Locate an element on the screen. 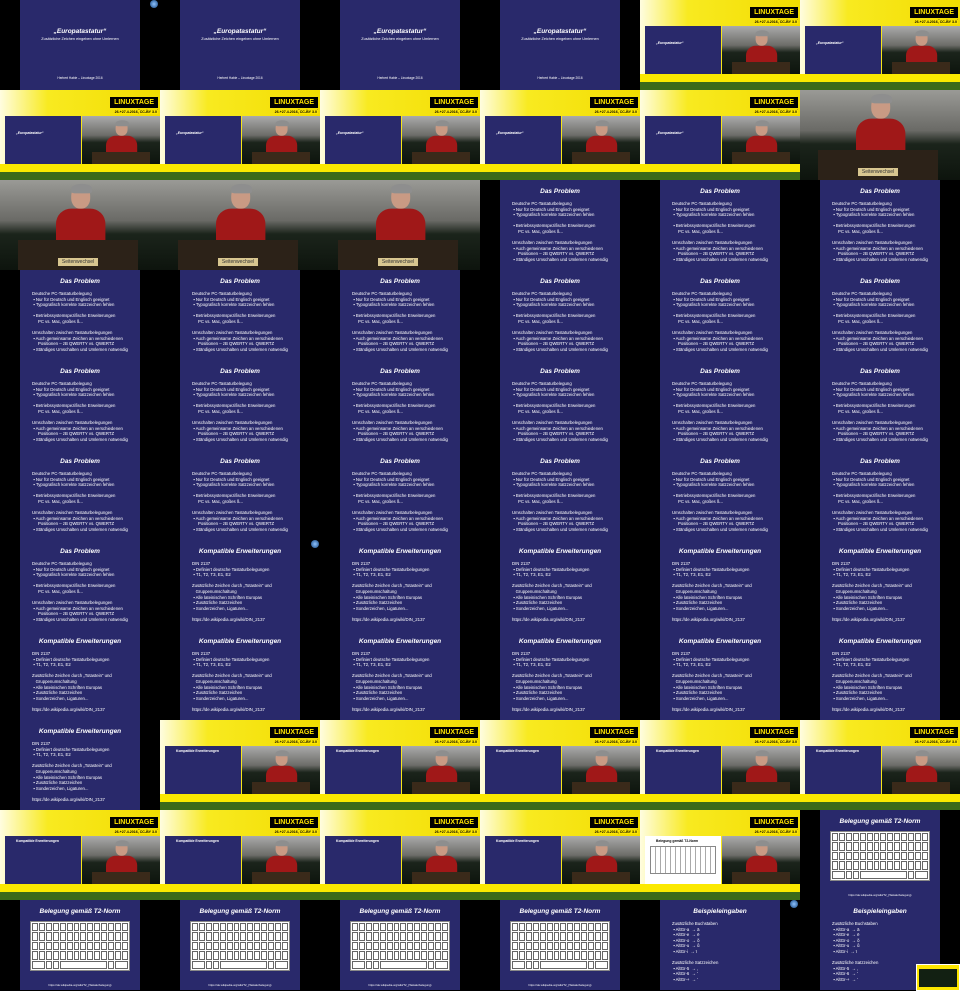 This screenshot has height=991, width=960. slide-preview: Kompatible Erweiterungen is located at coordinates (523, 770).